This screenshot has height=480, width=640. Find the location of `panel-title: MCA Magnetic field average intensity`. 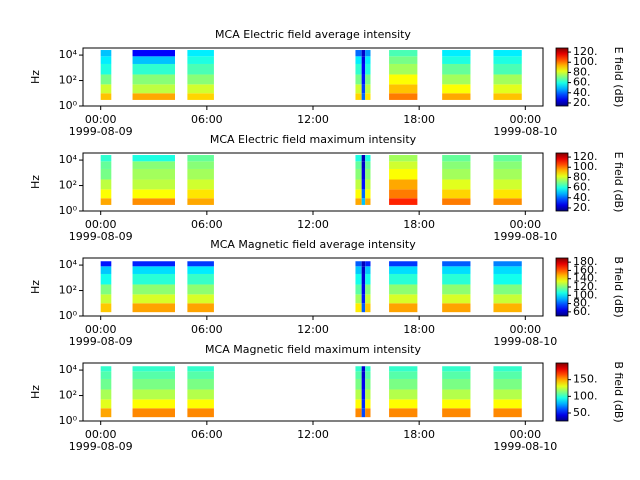

panel-title: MCA Magnetic field average intensity is located at coordinates (313, 244).